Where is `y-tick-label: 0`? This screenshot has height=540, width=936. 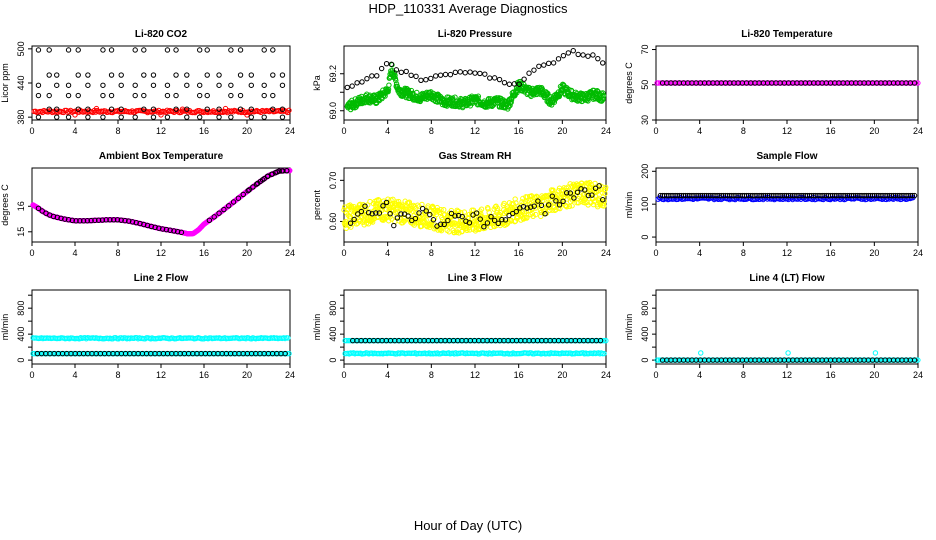
y-tick-label: 0 is located at coordinates (333, 360).